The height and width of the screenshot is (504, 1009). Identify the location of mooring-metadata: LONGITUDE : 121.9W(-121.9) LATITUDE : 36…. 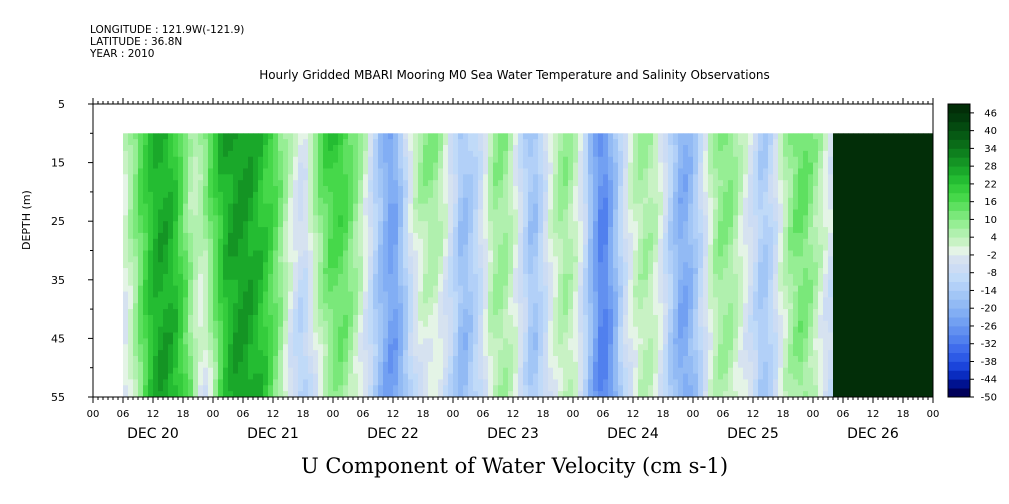
(167, 42).